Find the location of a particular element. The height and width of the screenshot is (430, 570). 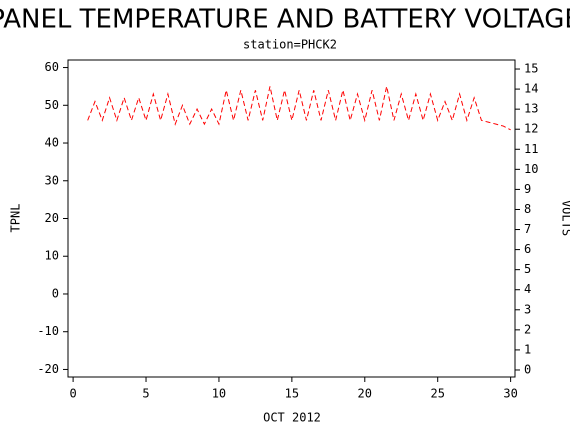

y2-tick-label: 2 is located at coordinates (527, 329).